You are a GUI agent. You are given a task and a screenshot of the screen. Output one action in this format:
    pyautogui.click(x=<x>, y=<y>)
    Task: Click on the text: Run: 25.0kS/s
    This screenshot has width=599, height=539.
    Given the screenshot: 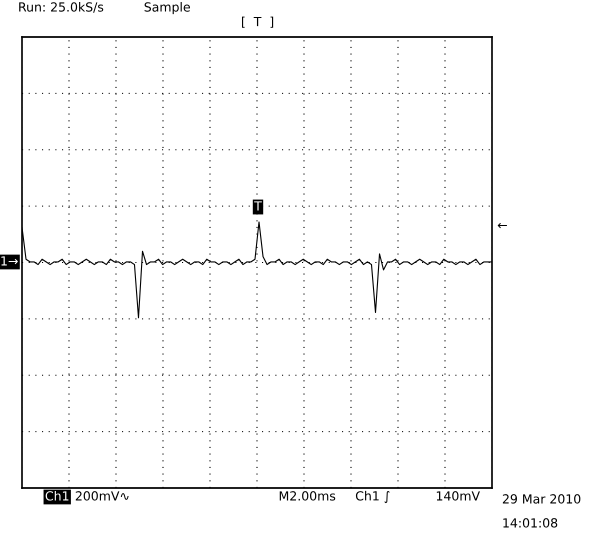 What is the action you would take?
    pyautogui.click(x=61, y=7)
    